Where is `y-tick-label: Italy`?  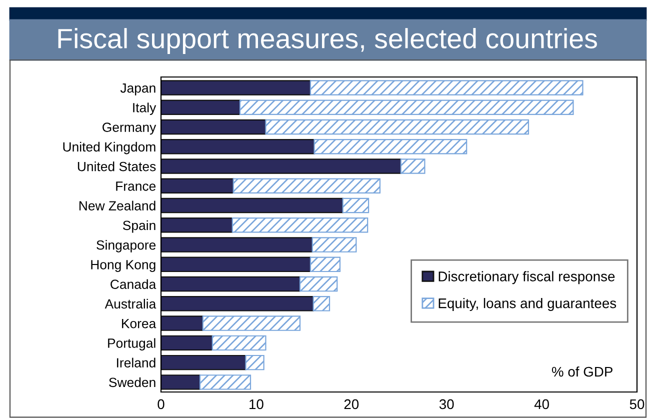 y-tick-label: Italy is located at coordinates (144, 108).